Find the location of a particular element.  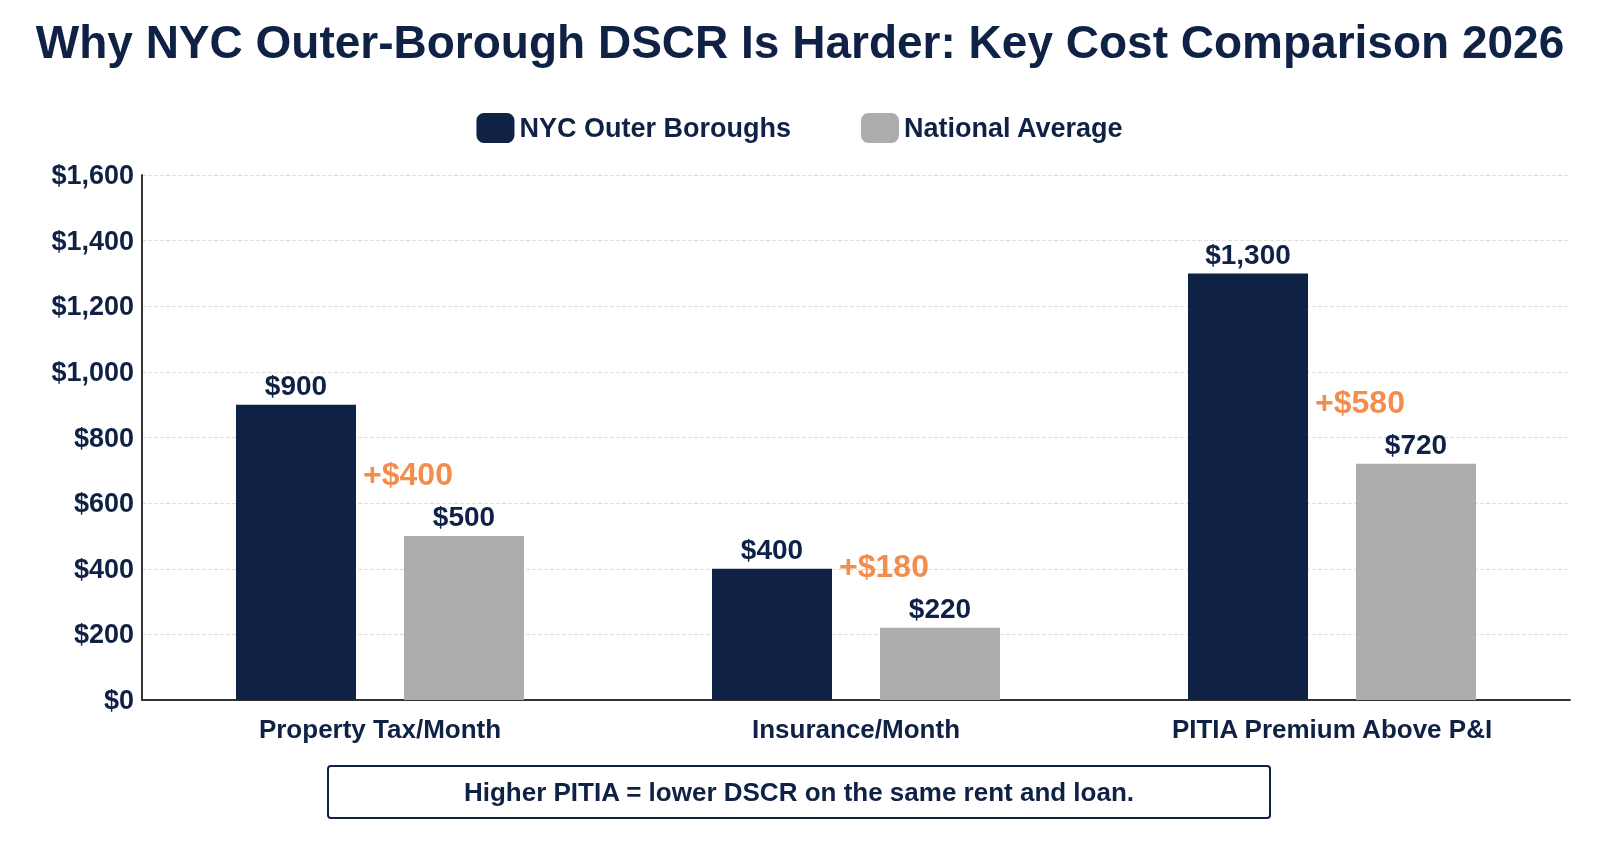

y-tick-label: $200 is located at coordinates (103, 634).